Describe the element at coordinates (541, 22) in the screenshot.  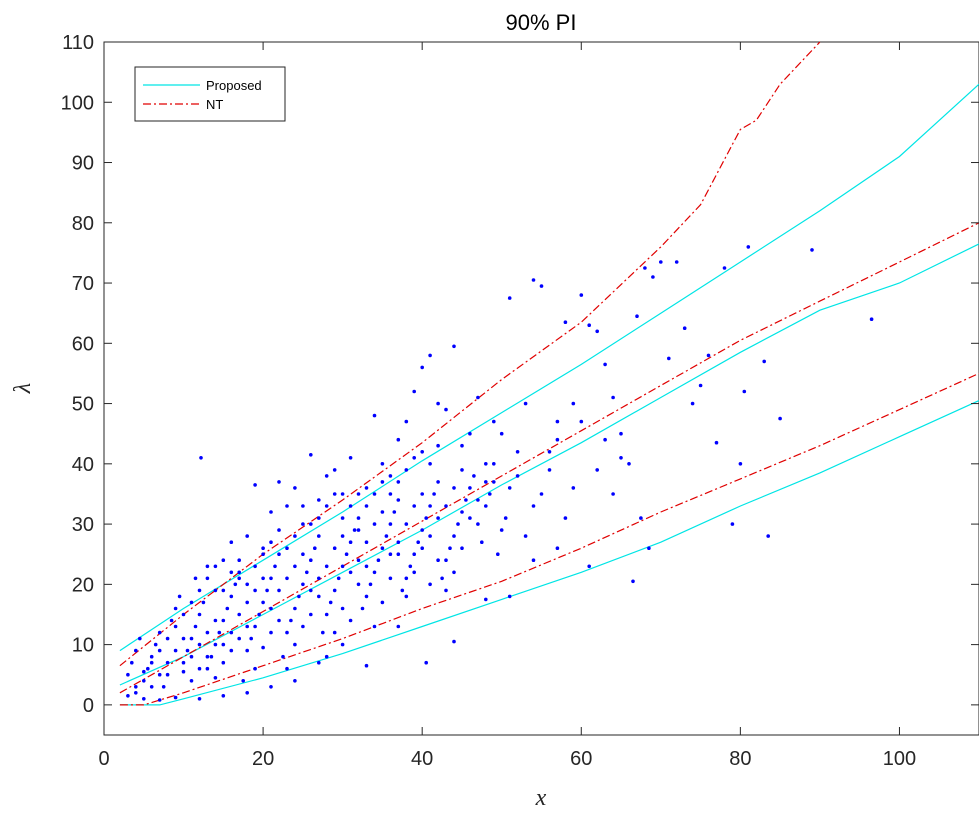
I see `chart-title: 90% PI` at that location.